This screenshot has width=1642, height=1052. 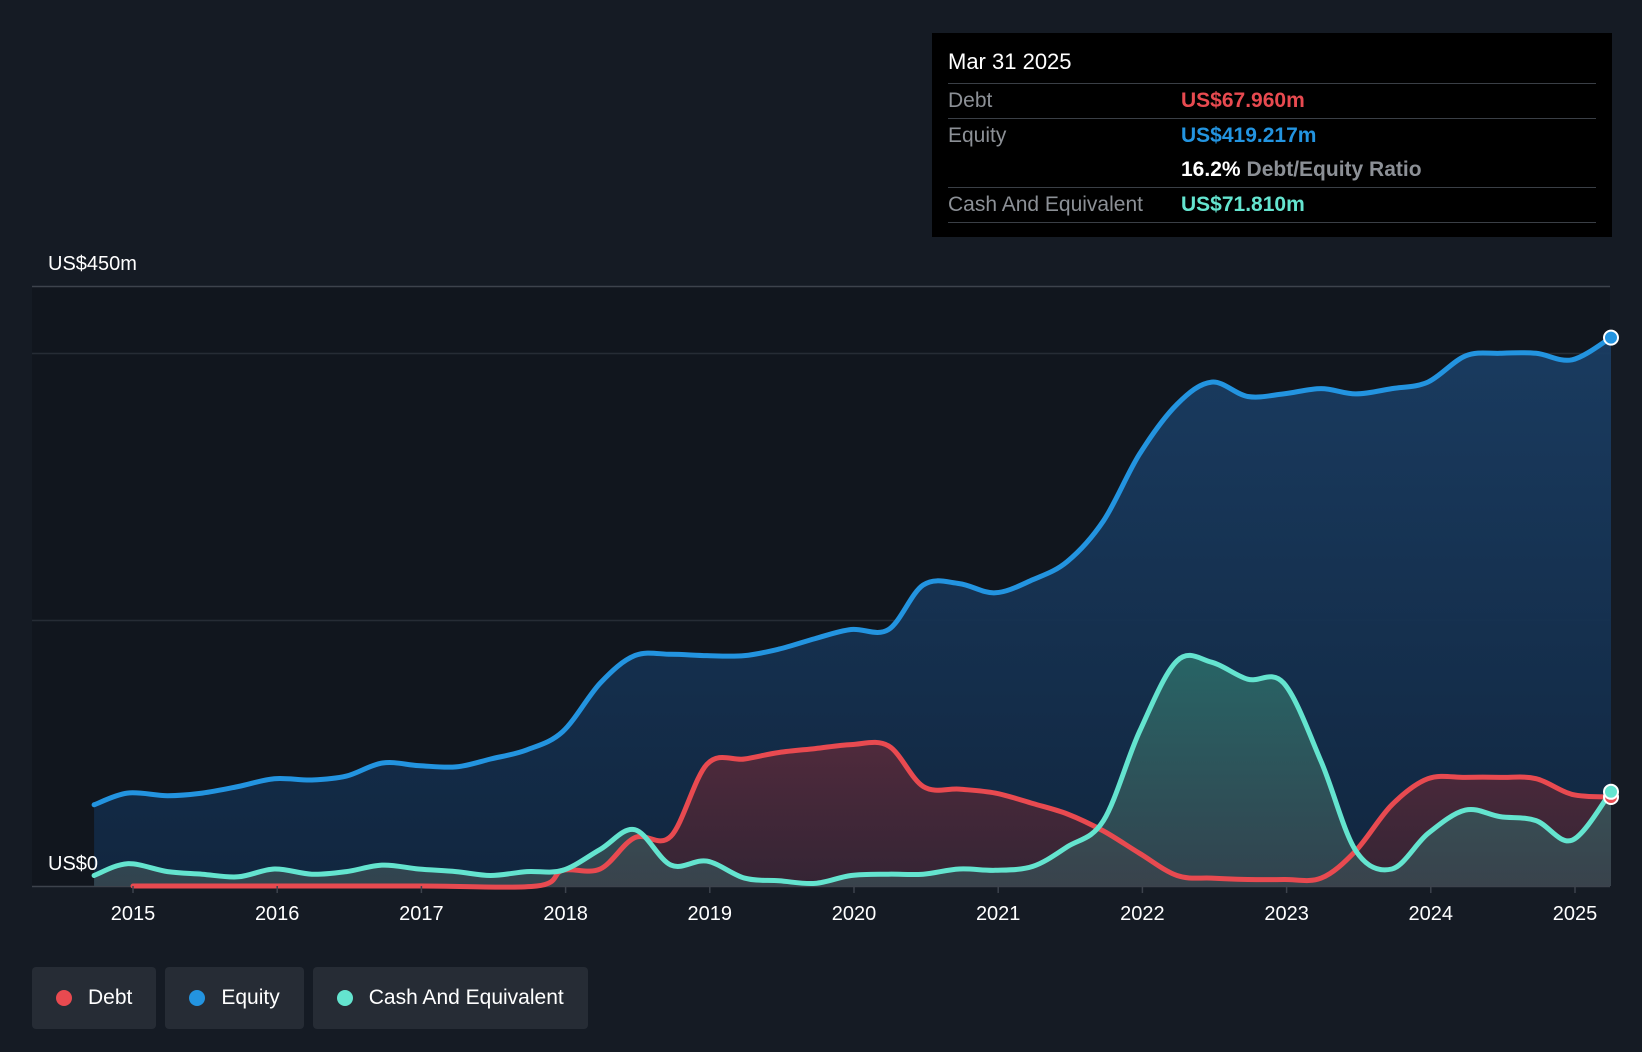 I want to click on tooltip-ratio-label: Debt/Equity Ratio, so click(x=1334, y=169).